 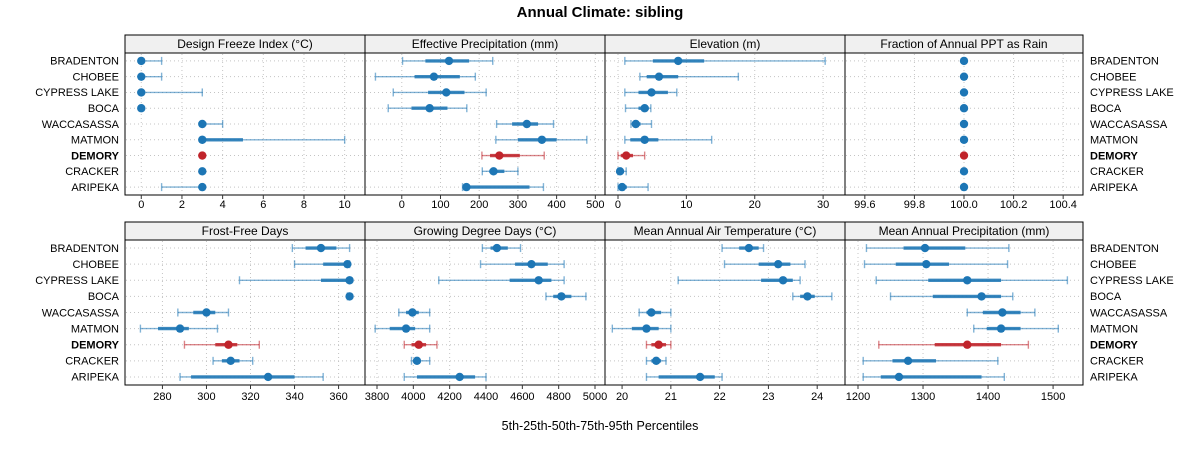 What do you see at coordinates (964, 44) in the screenshot?
I see `strip-fraction-of-annual-ppt-as-rain` at bounding box center [964, 44].